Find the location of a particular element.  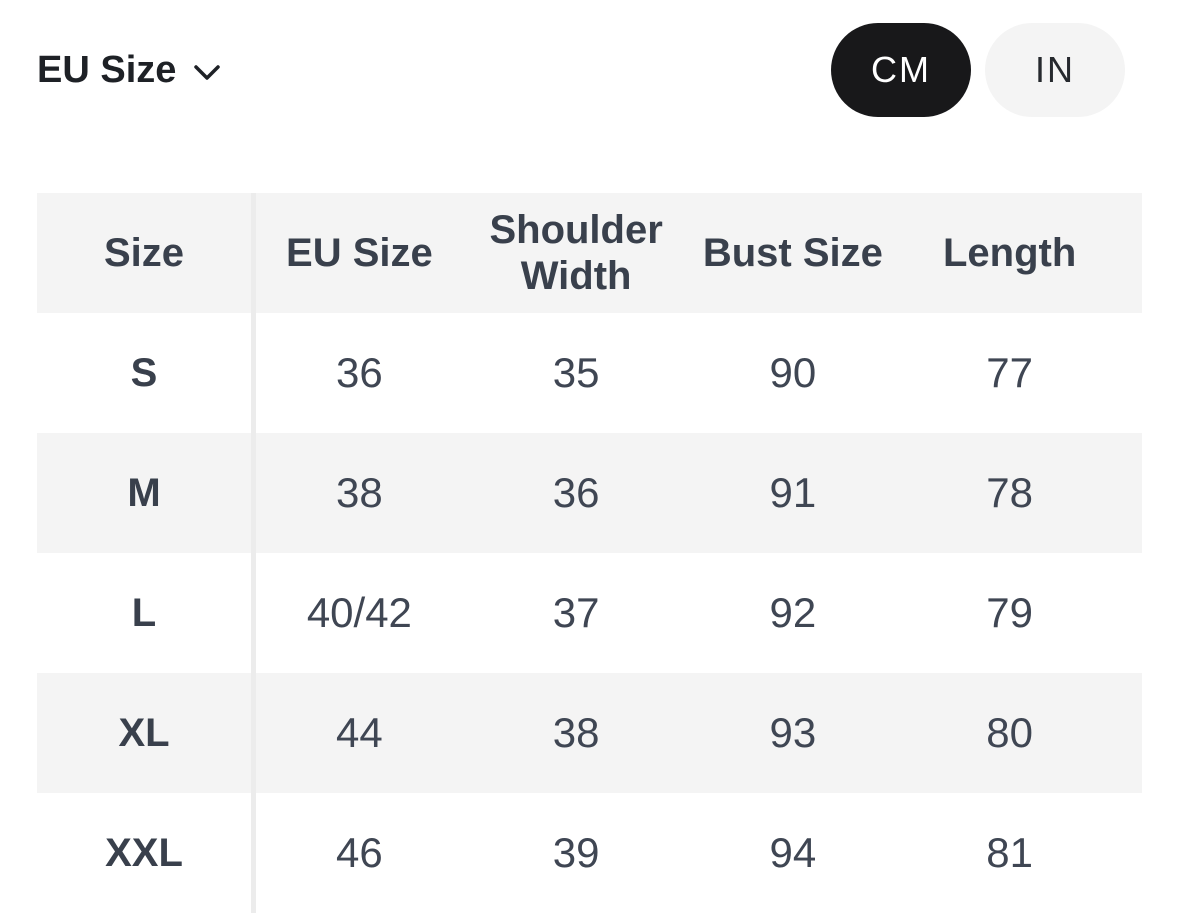

table-row-s: S 36 35 90 77 is located at coordinates (589, 373).